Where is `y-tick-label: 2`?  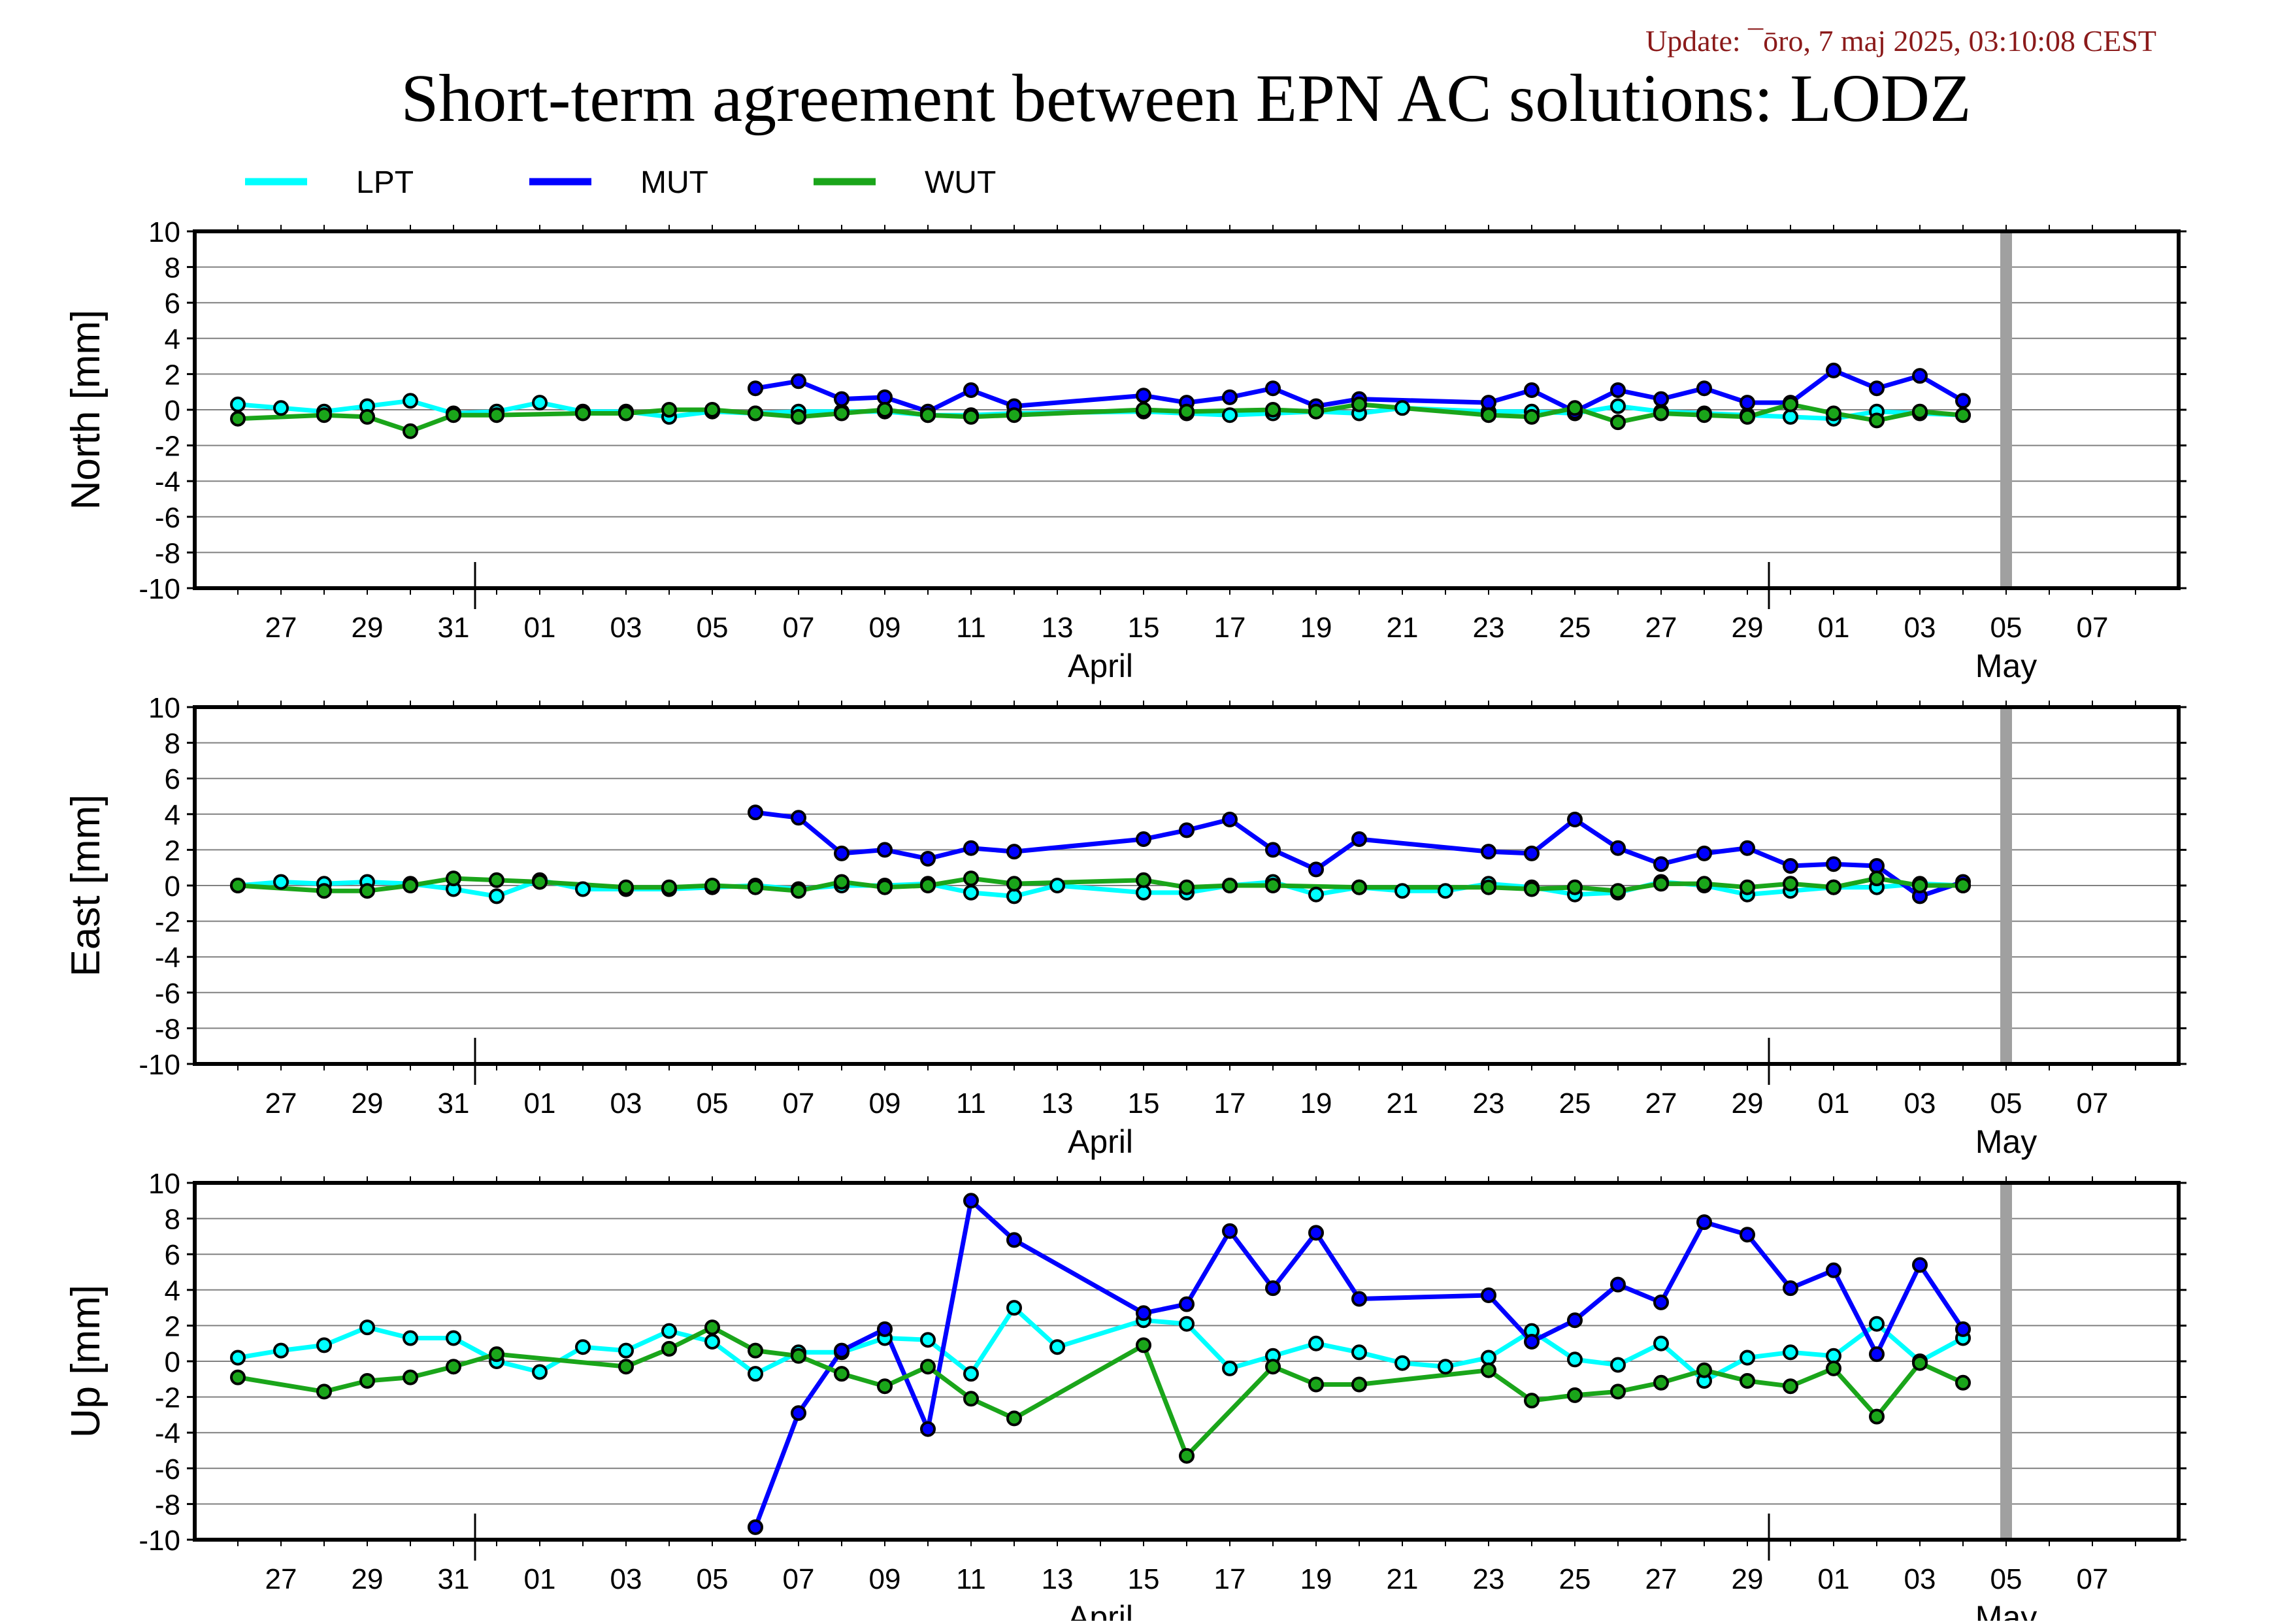 y-tick-label: 2 is located at coordinates (173, 851).